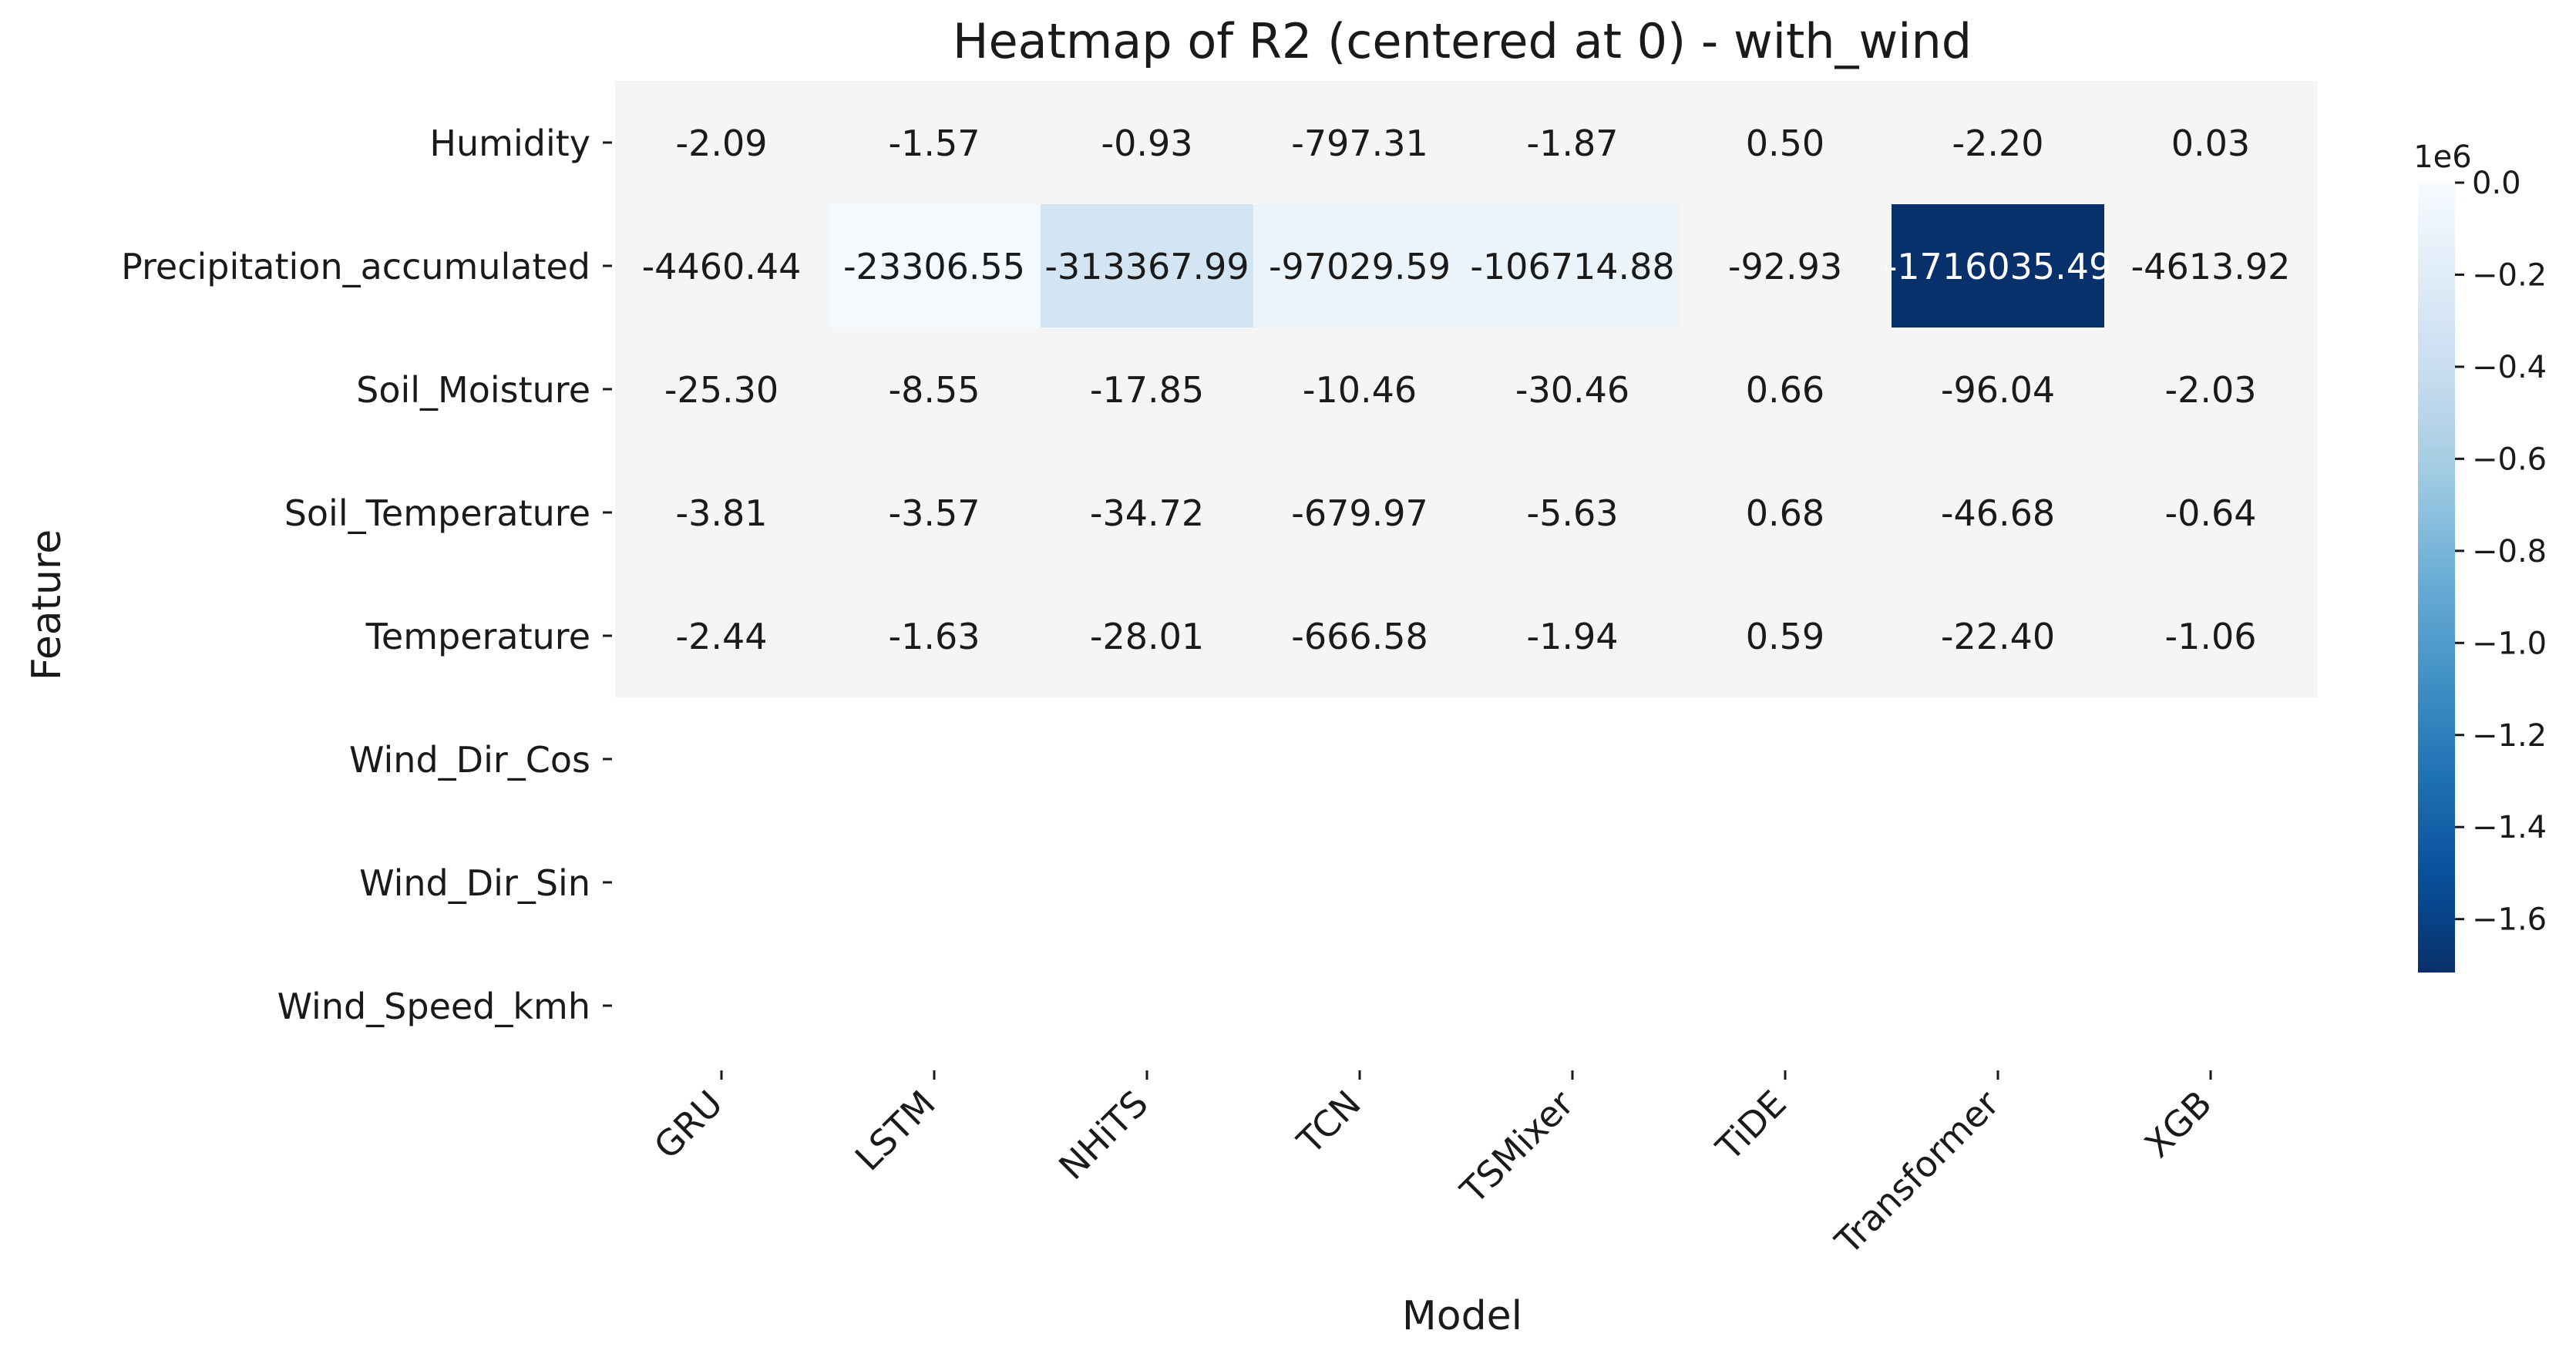 The image size is (2576, 1364). I want to click on column-tick-label: LSTM, so click(895, 1131).